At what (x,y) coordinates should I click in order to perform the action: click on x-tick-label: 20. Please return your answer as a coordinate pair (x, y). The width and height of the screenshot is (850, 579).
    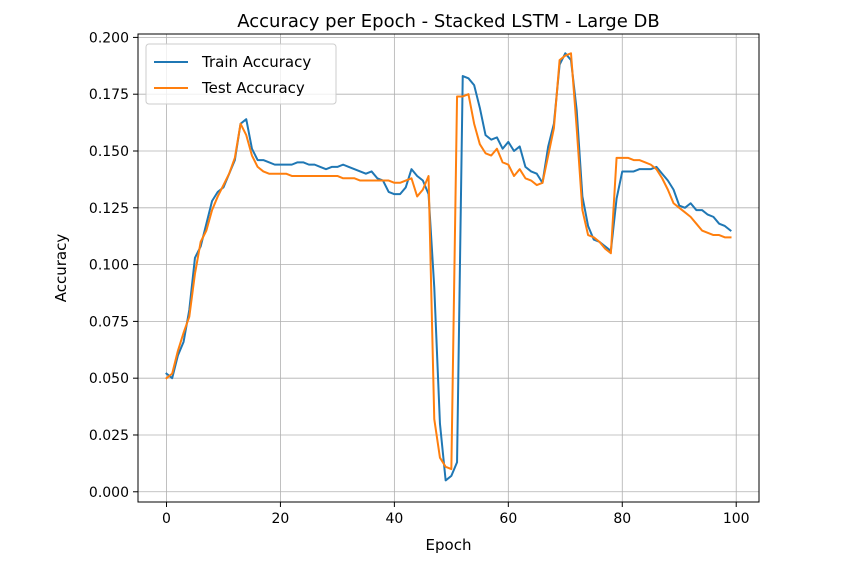
    Looking at the image, I should click on (281, 519).